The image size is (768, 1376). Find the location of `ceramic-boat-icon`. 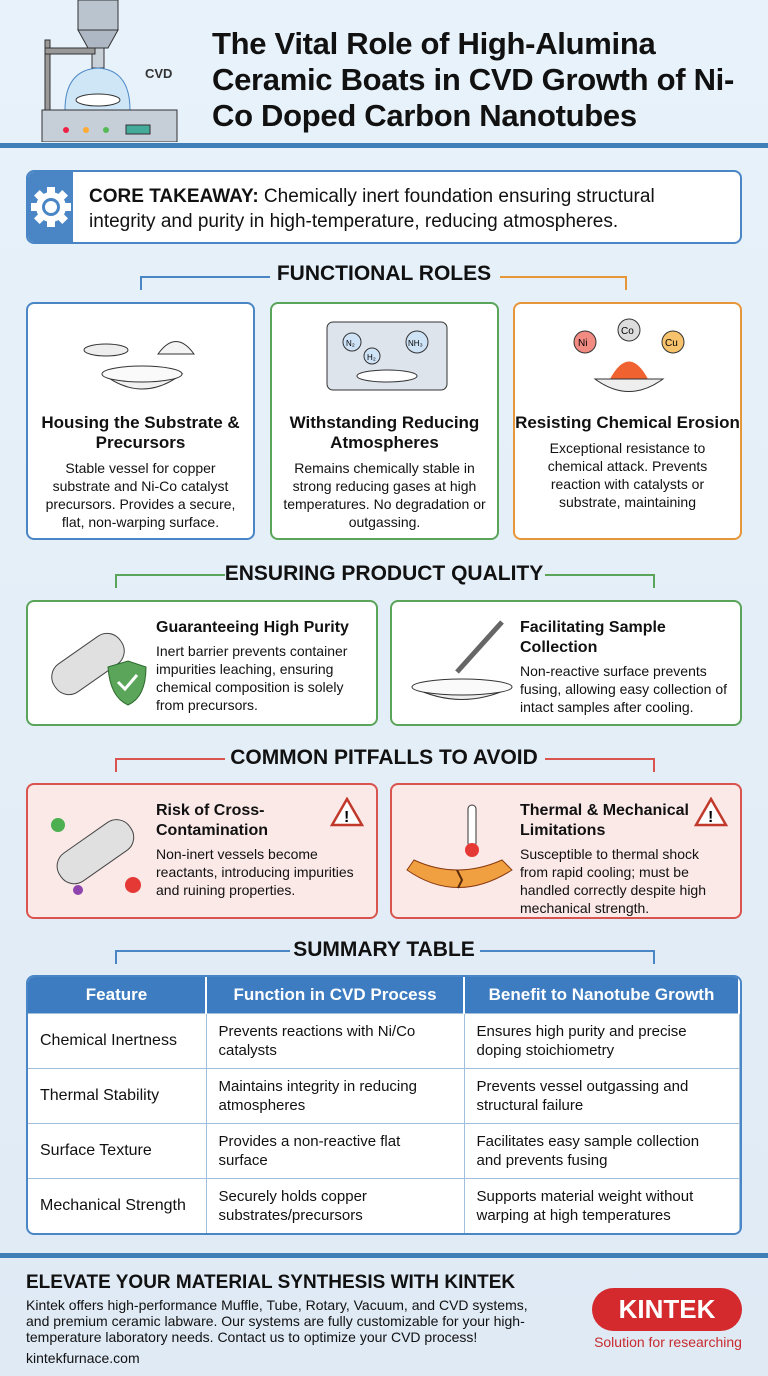

ceramic-boat-icon is located at coordinates (139, 365).